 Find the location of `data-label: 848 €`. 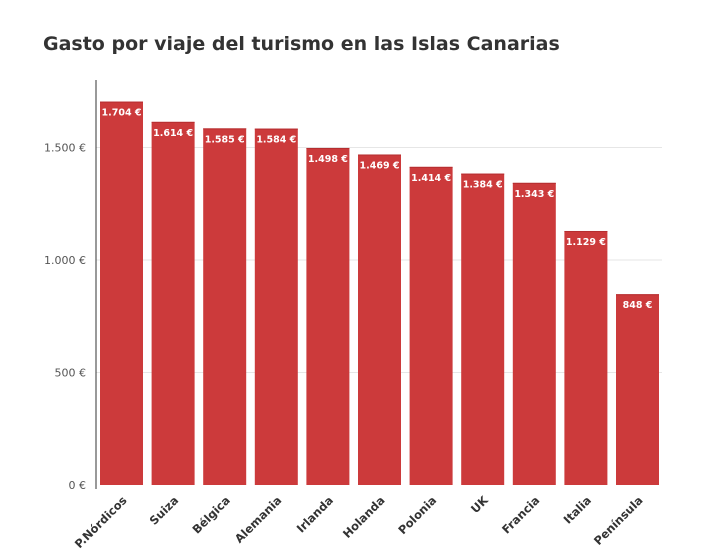

data-label: 848 € is located at coordinates (638, 305).